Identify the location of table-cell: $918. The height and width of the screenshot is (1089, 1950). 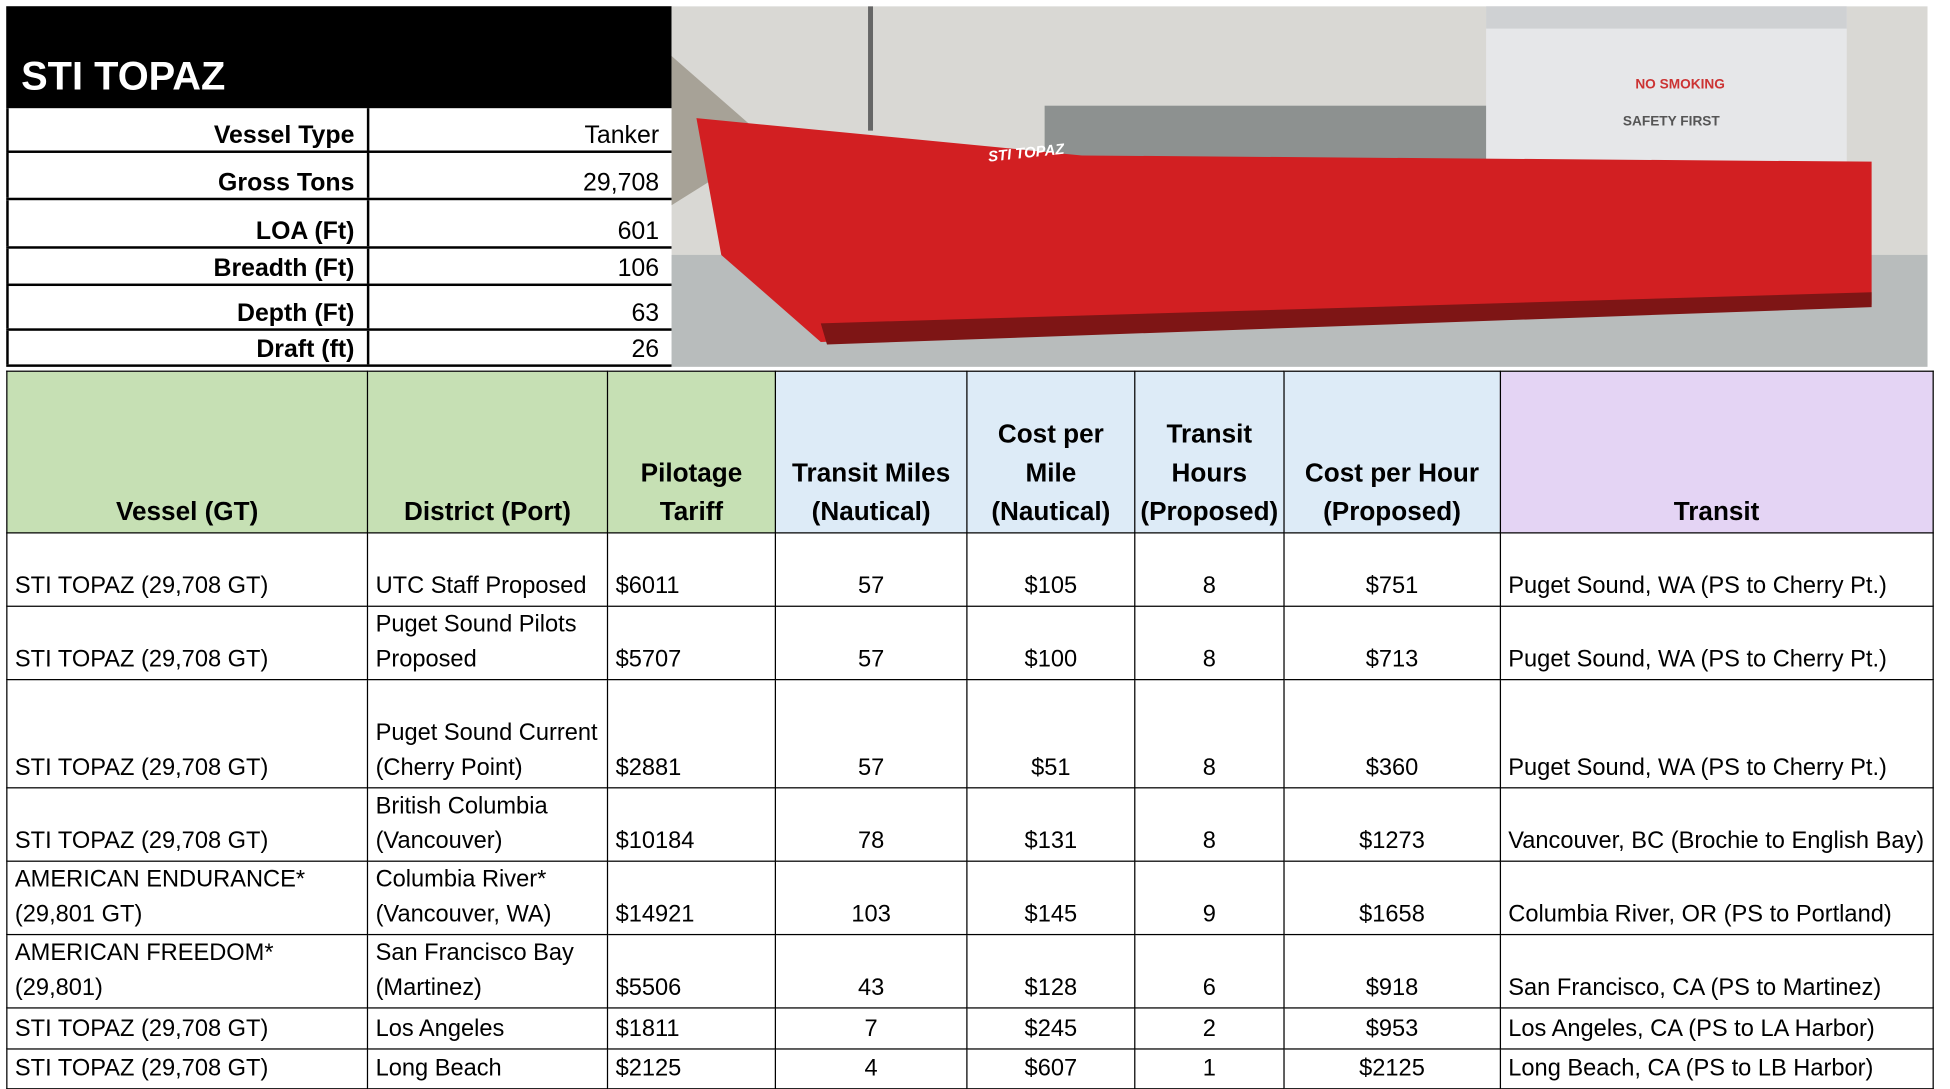
(1392, 971).